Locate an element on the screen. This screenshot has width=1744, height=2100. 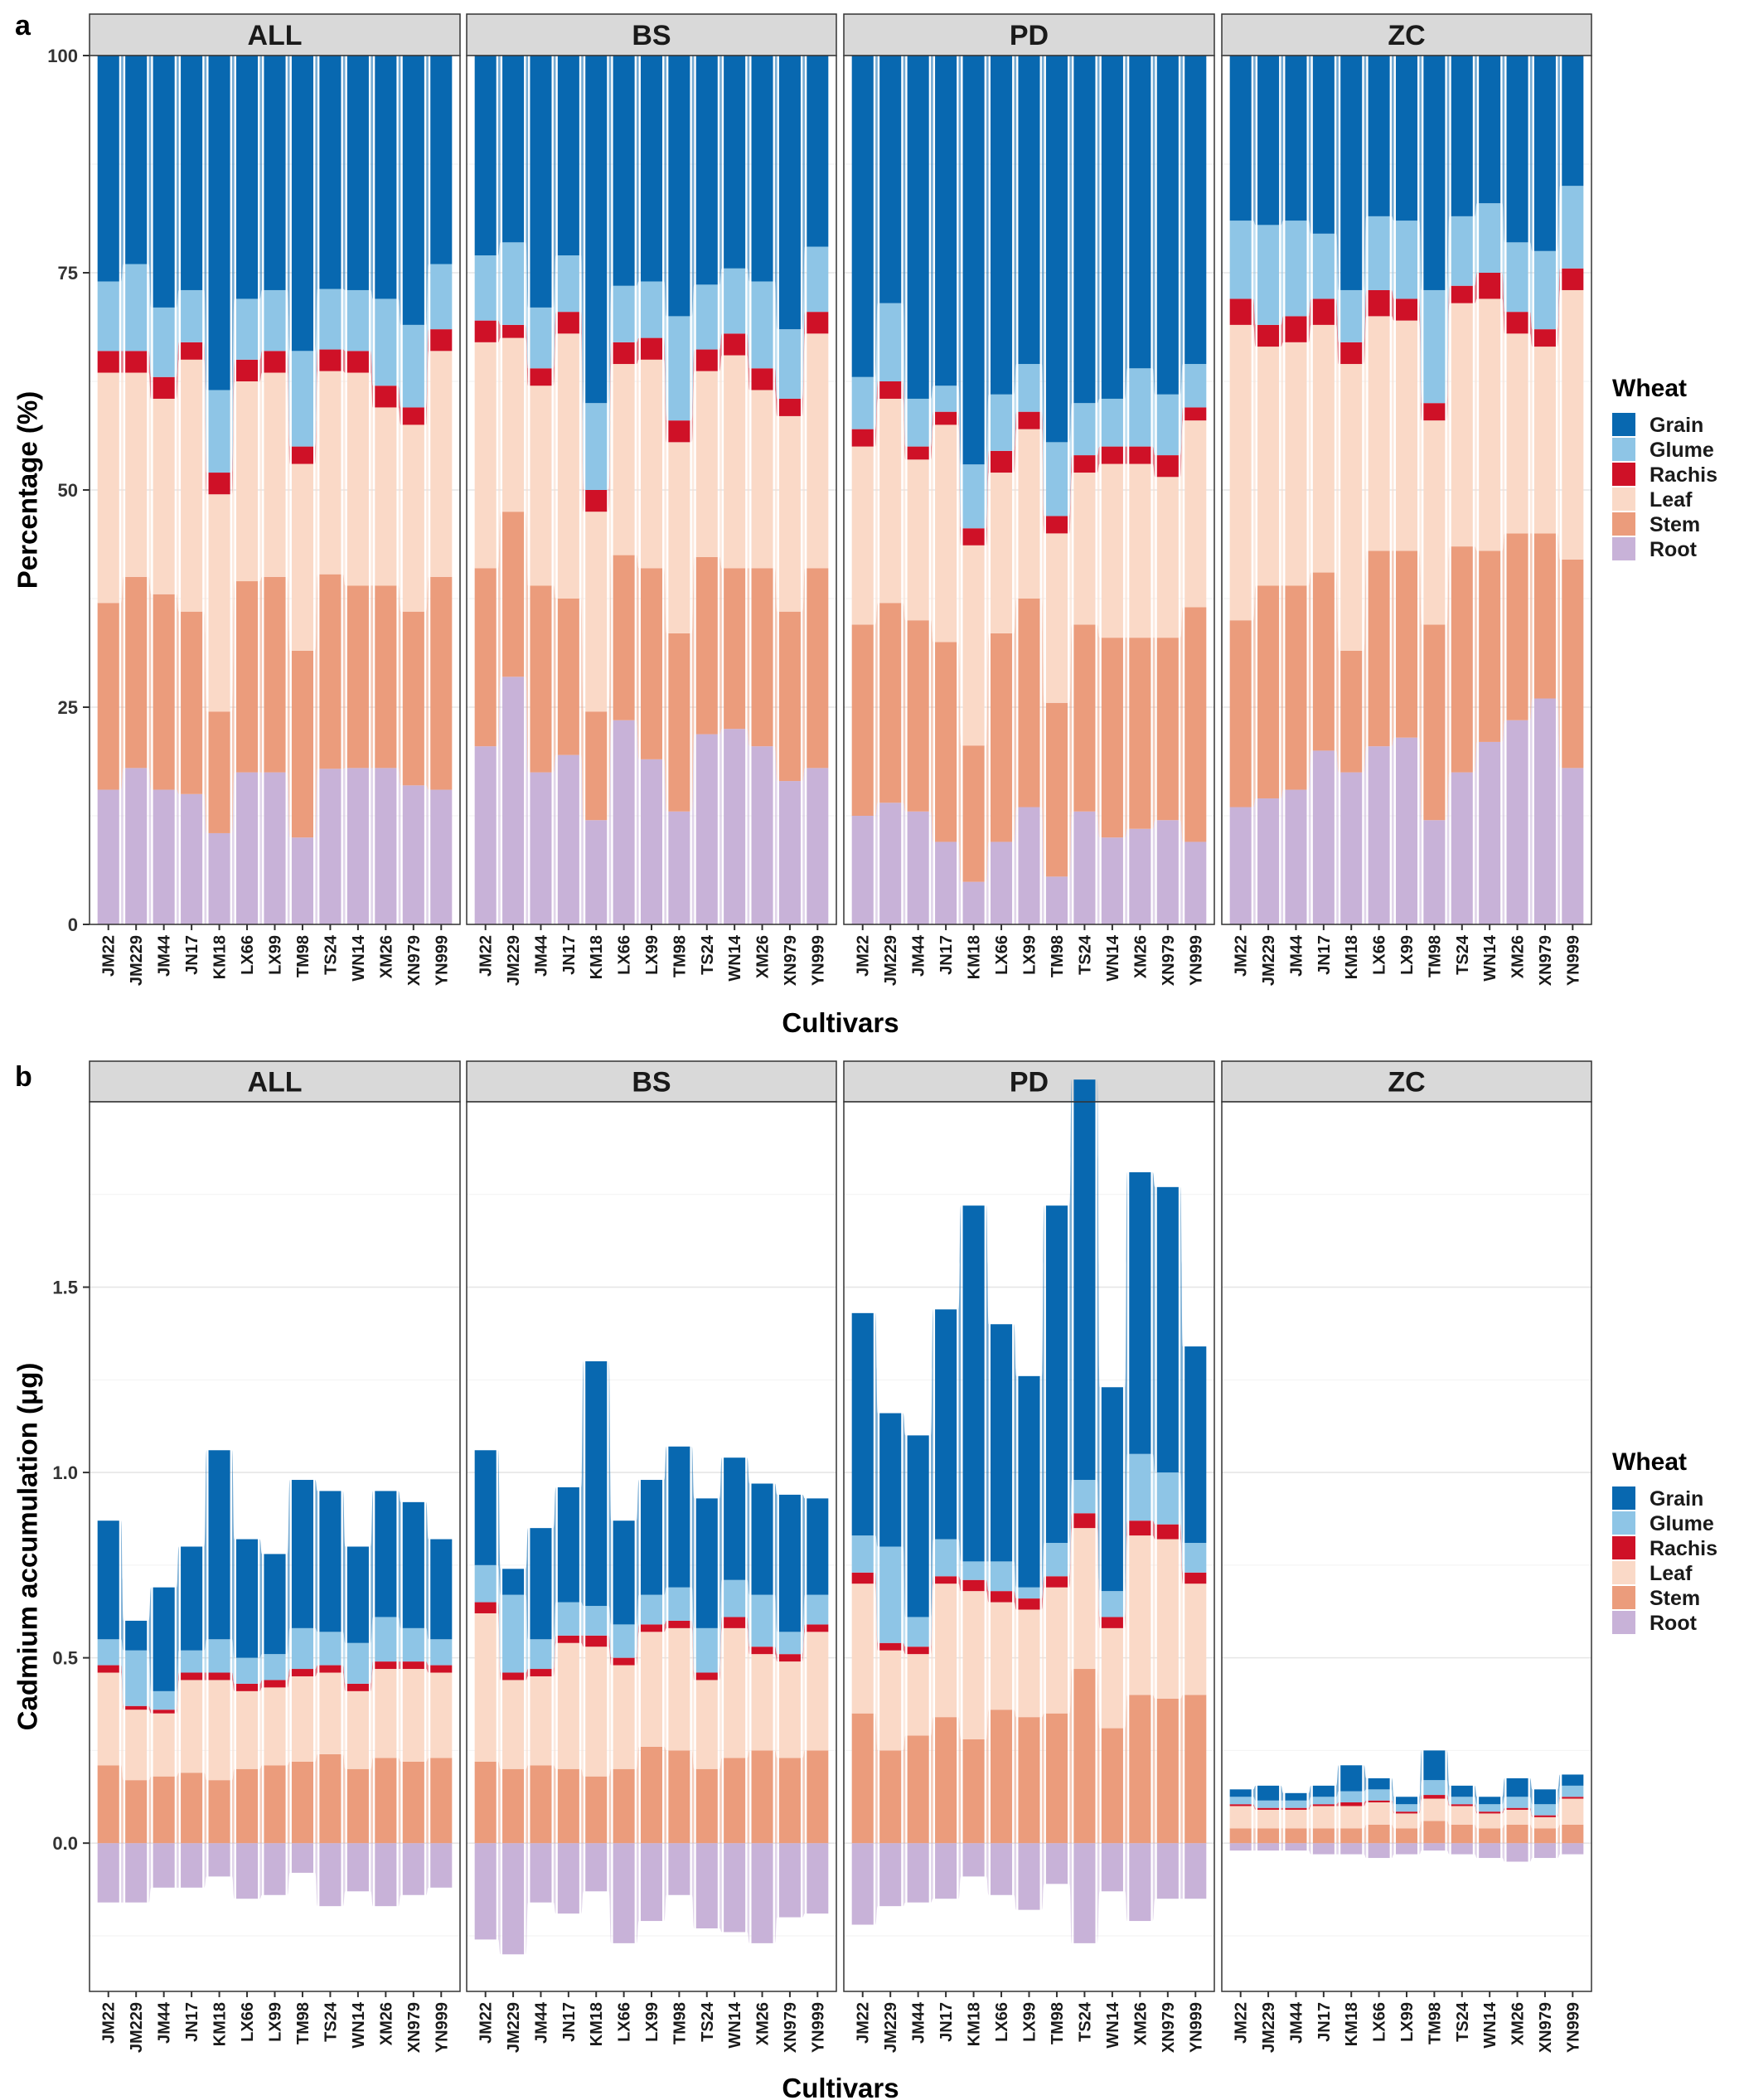
y-tick-label: 0 is located at coordinates (73, 925).